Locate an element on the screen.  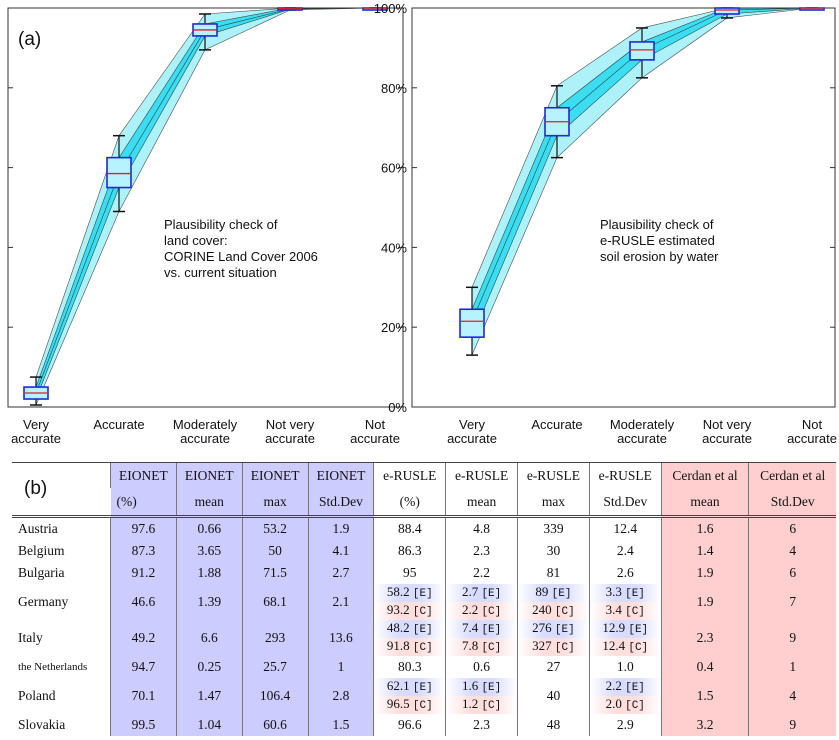
table-cell: 97.6 is located at coordinates (143, 527).